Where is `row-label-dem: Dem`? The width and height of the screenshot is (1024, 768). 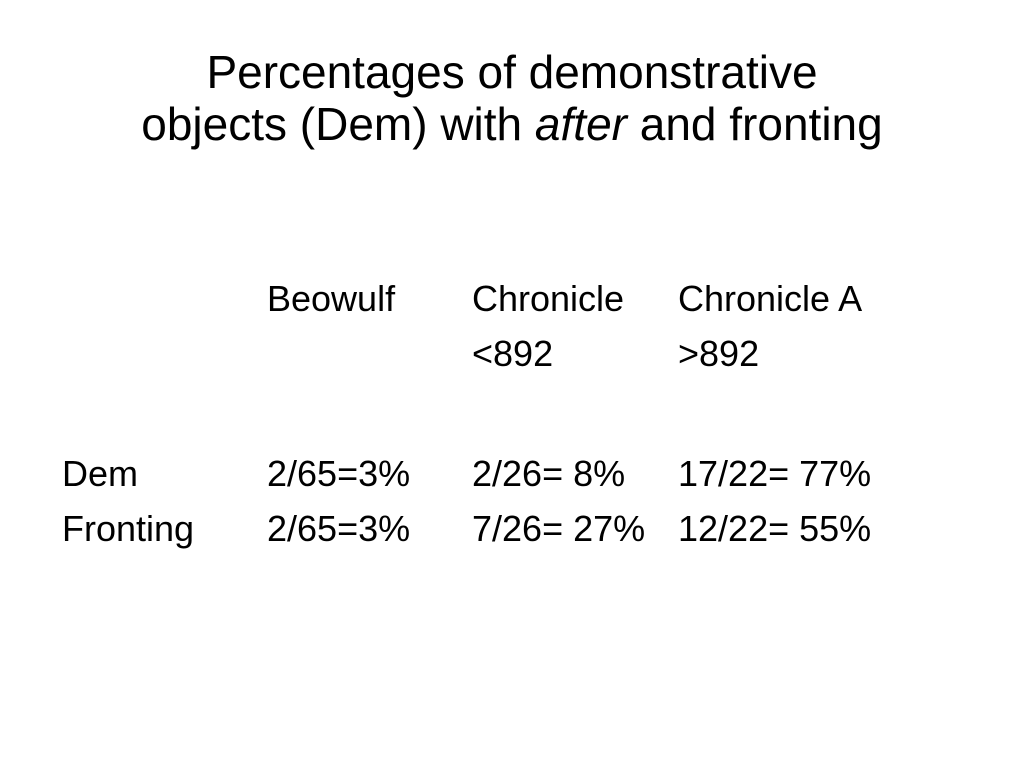
row-label-dem: Dem is located at coordinates (100, 473).